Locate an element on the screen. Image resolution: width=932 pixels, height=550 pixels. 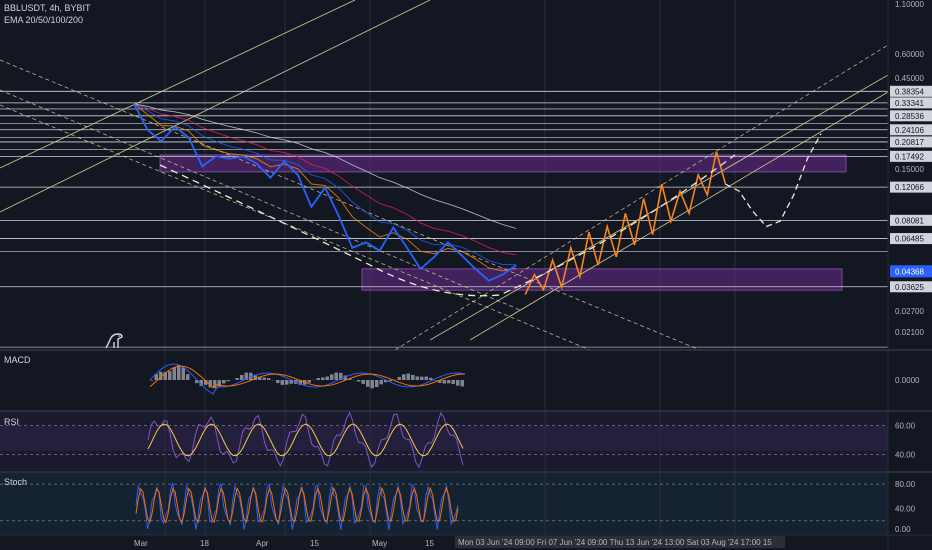
level-tag-label: 0.17492 is located at coordinates (909, 156).